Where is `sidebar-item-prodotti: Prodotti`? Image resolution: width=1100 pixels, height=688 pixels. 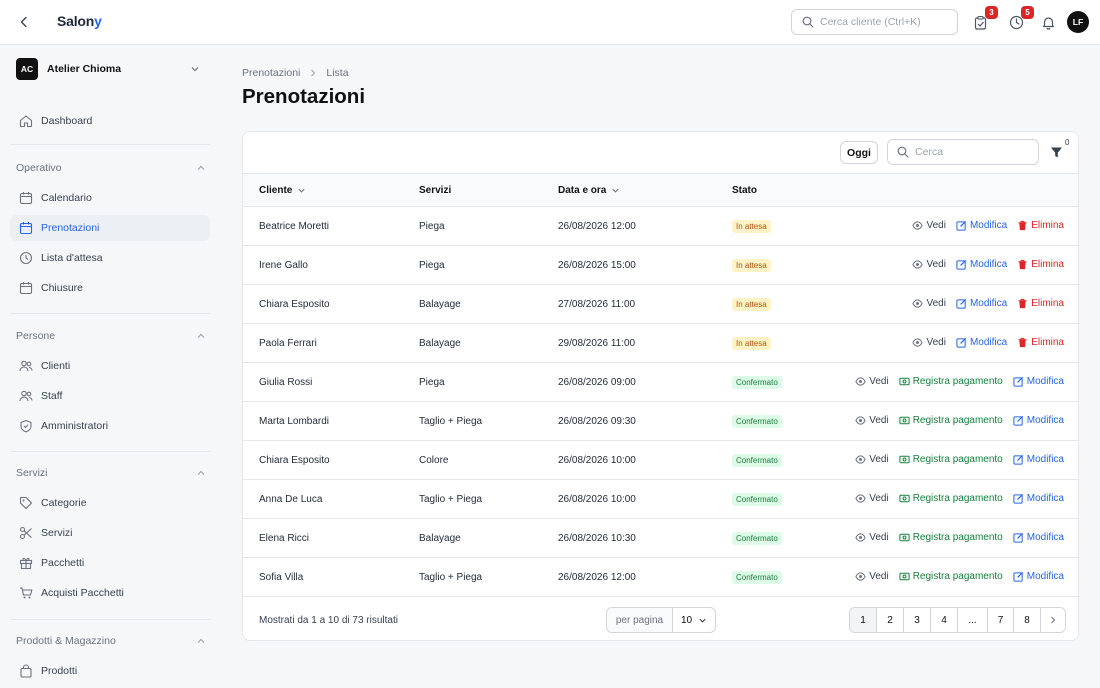
sidebar-item-prodotti: Prodotti is located at coordinates (110, 671).